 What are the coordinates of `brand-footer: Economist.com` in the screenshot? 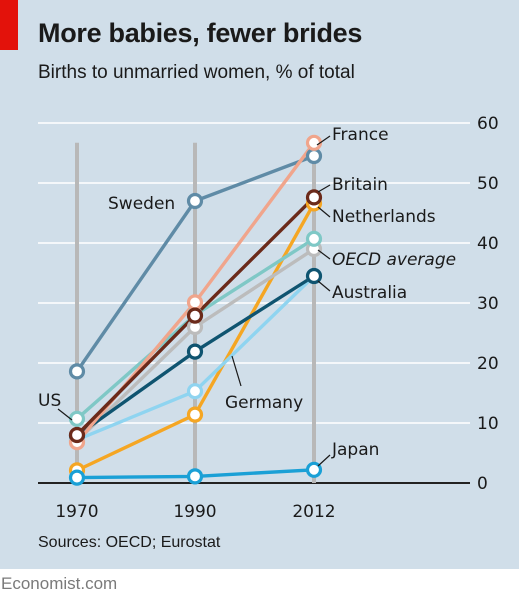 It's located at (59, 583).